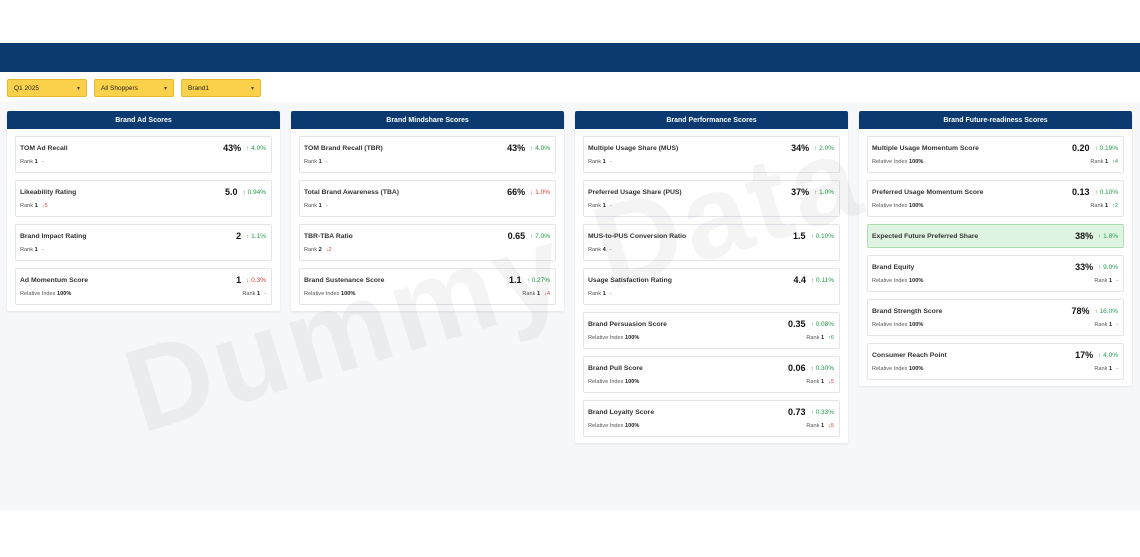 The image size is (1140, 557). I want to click on metric-card-tom-ad-recall: TOM Ad Recall 43% ↑ 4.0% Rank 1-, so click(143, 154).